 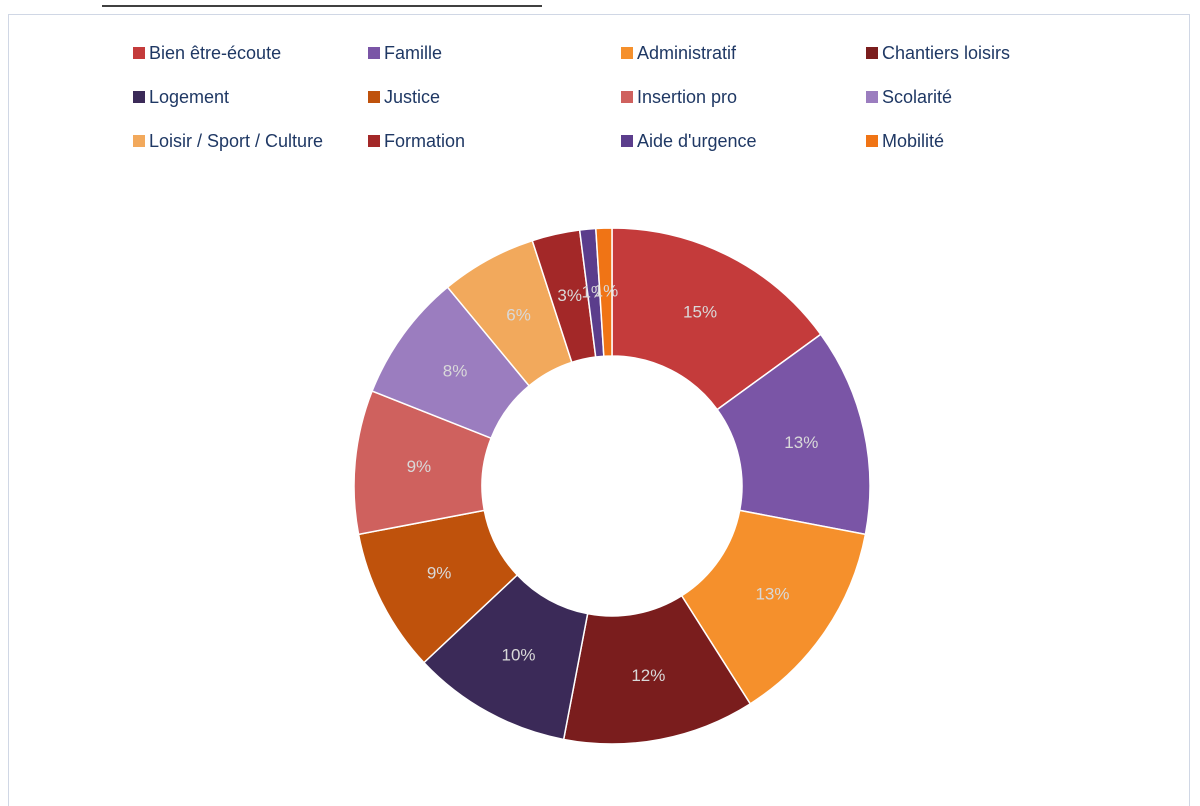 I want to click on data-label: 10%, so click(x=519, y=654).